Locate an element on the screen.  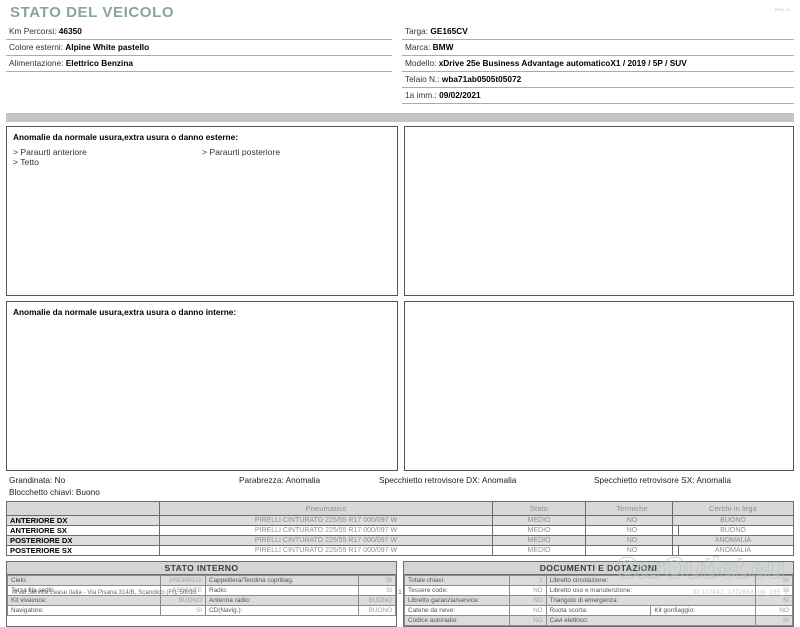
panel-title-stato-interno: STATO INTERNO is located at coordinates (201, 568).